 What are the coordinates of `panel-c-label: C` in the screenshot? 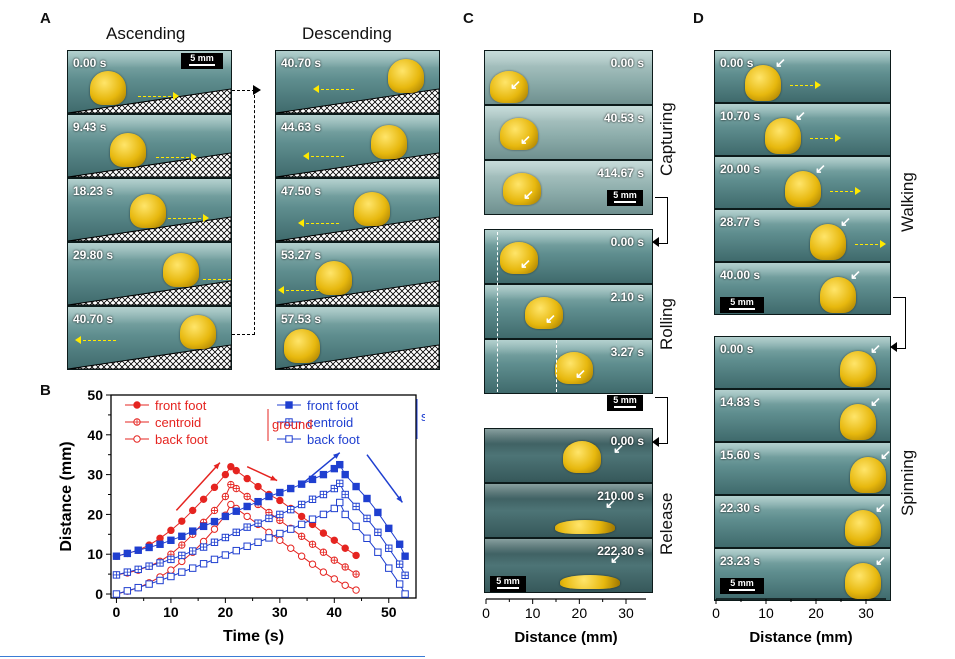 It's located at (468, 18).